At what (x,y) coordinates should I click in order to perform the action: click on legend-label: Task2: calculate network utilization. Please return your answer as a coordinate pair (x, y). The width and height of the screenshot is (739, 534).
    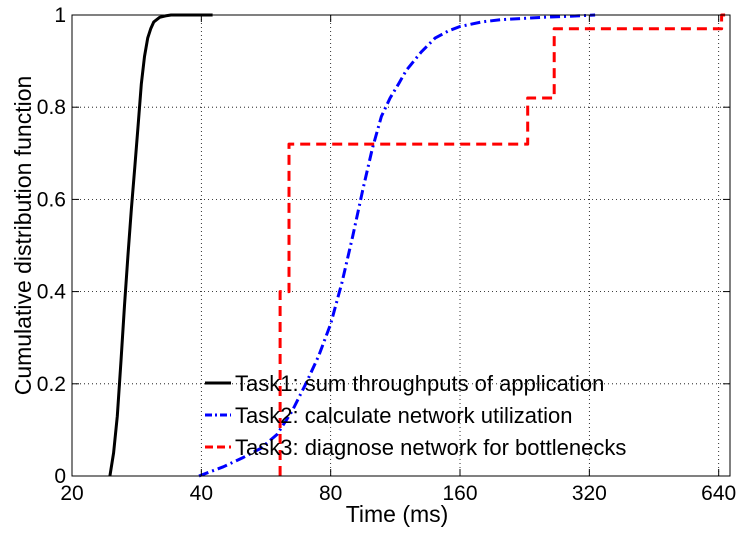
    Looking at the image, I should click on (404, 415).